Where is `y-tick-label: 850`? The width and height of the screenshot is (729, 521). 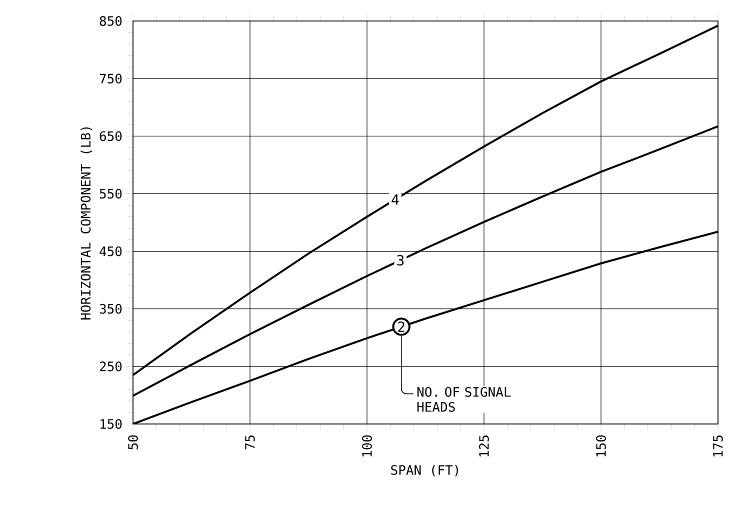
y-tick-label: 850 is located at coordinates (111, 21).